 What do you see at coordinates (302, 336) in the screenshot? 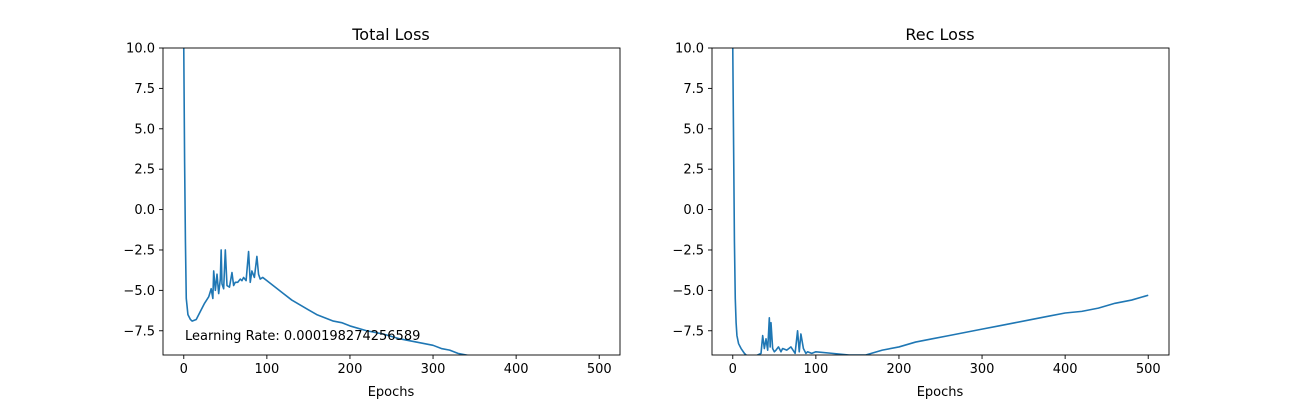
I see `learning-rate-annotation: Learning Rate: 0.000198274256589` at bounding box center [302, 336].